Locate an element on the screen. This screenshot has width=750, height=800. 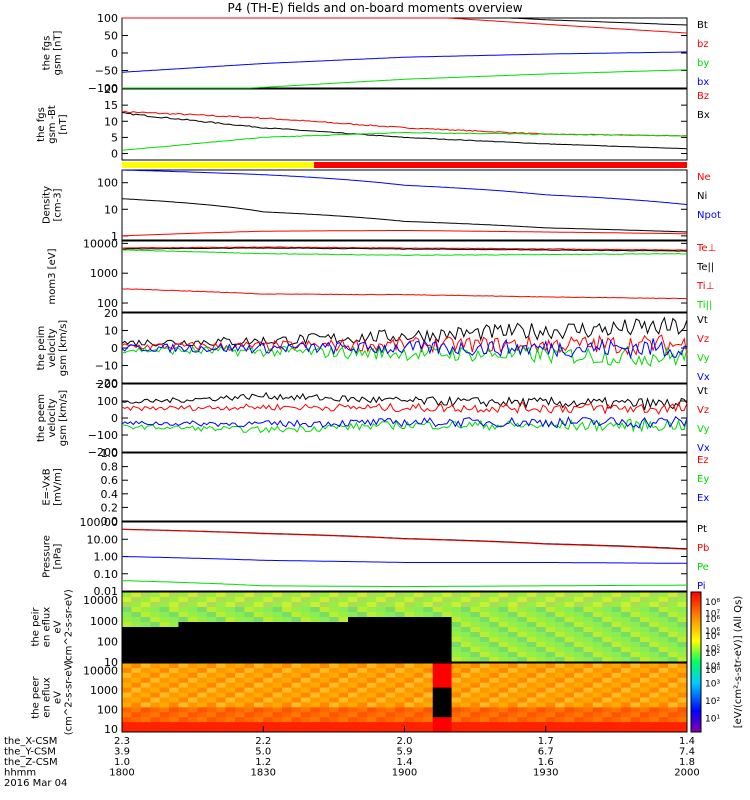
colorbar-tick-label: 10³ is located at coordinates (712, 685).